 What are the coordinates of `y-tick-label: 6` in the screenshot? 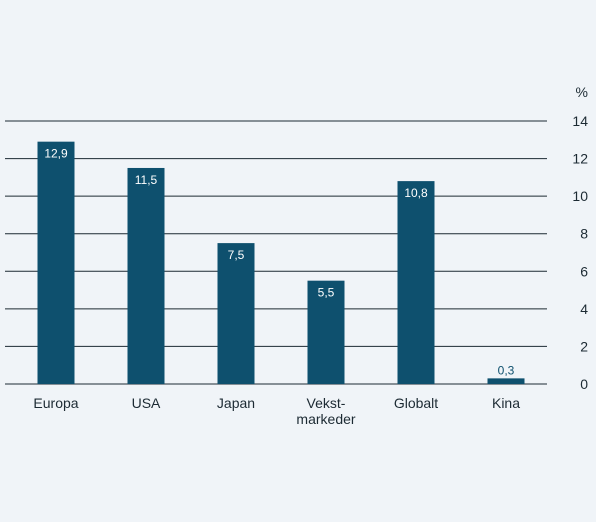 It's located at (584, 271).